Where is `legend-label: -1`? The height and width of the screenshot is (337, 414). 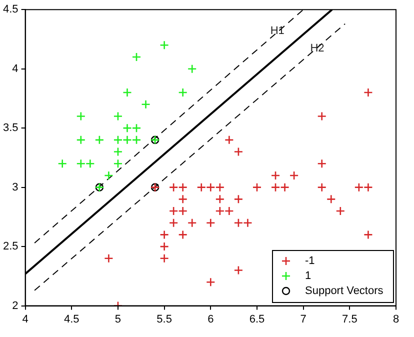
legend-label: -1 is located at coordinates (310, 261).